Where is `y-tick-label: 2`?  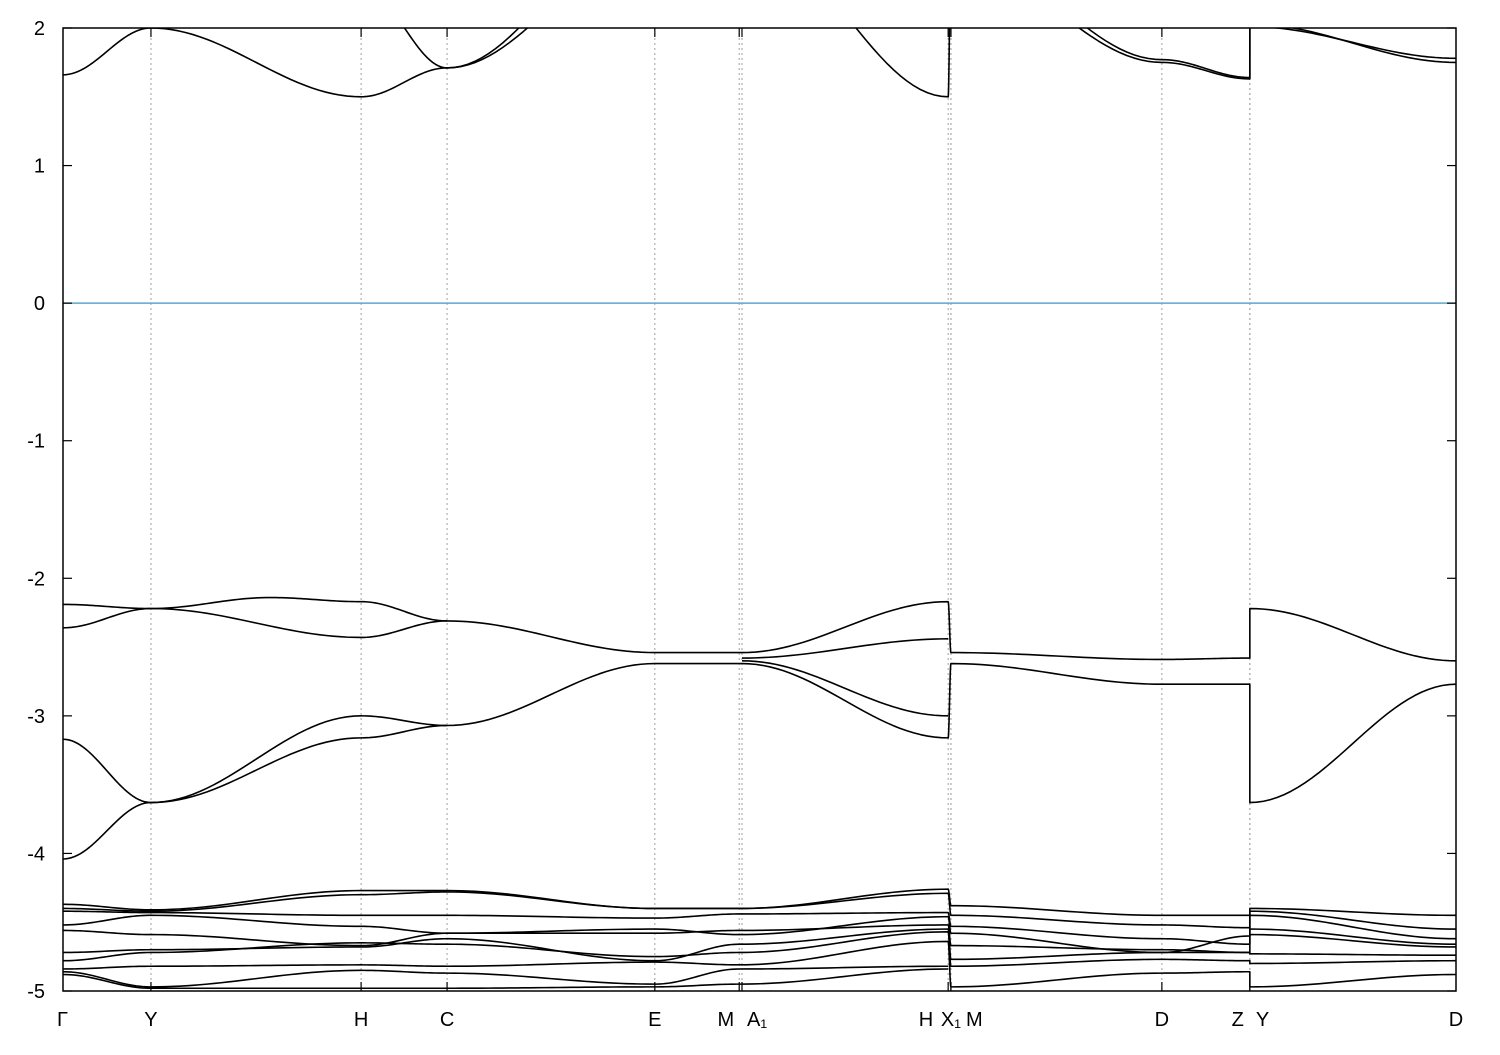 y-tick-label: 2 is located at coordinates (39, 29).